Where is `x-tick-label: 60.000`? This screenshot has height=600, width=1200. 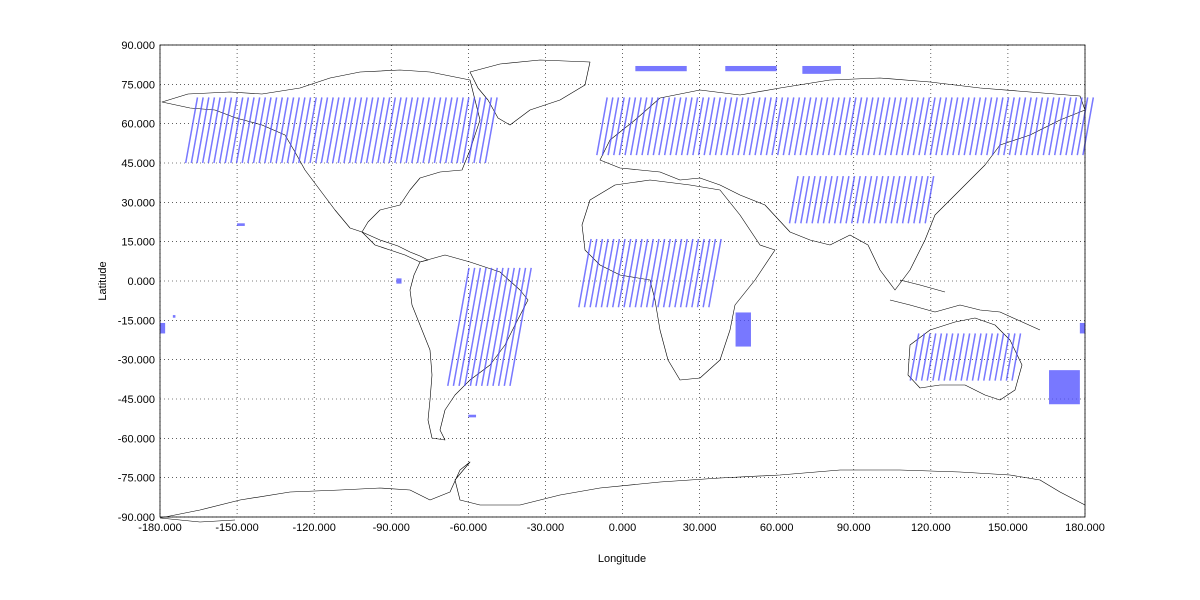
x-tick-label: 60.000 is located at coordinates (777, 528).